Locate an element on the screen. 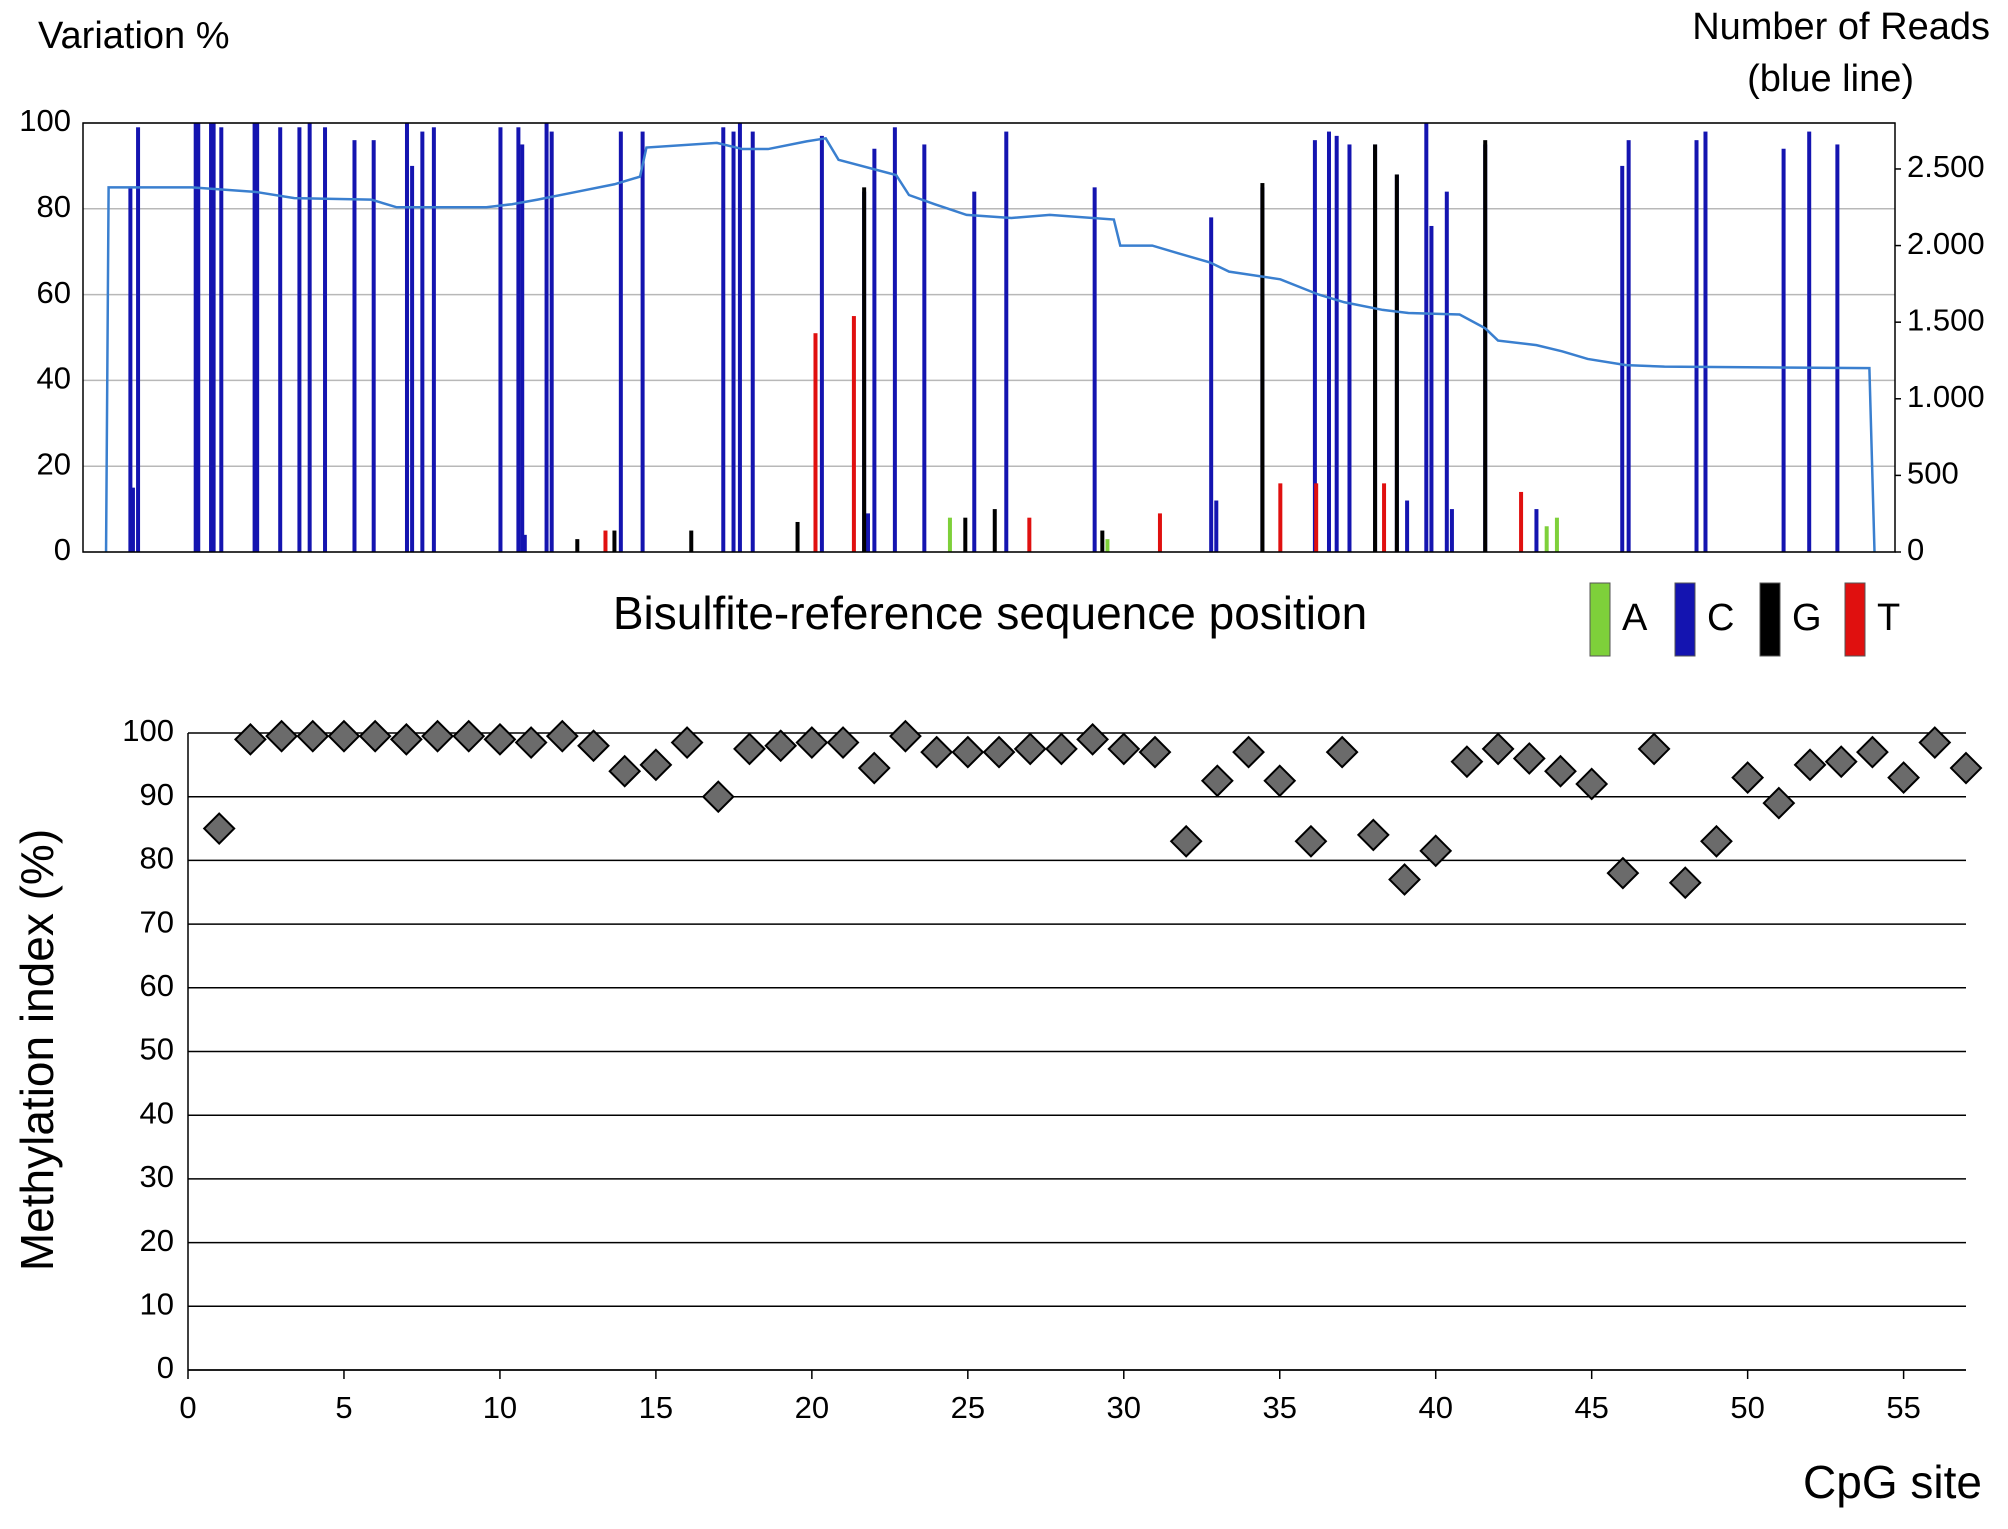 The width and height of the screenshot is (2008, 1529). x-tick-label: 15 is located at coordinates (656, 1407).